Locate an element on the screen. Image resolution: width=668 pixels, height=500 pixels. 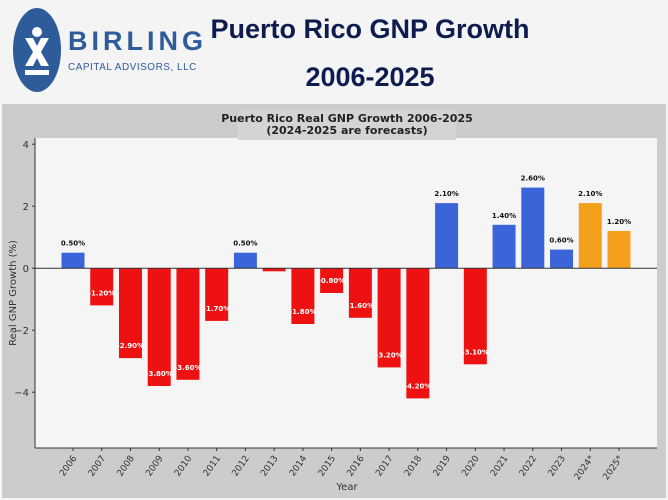
x-tick-label: 2014 is located at coordinates (298, 466).